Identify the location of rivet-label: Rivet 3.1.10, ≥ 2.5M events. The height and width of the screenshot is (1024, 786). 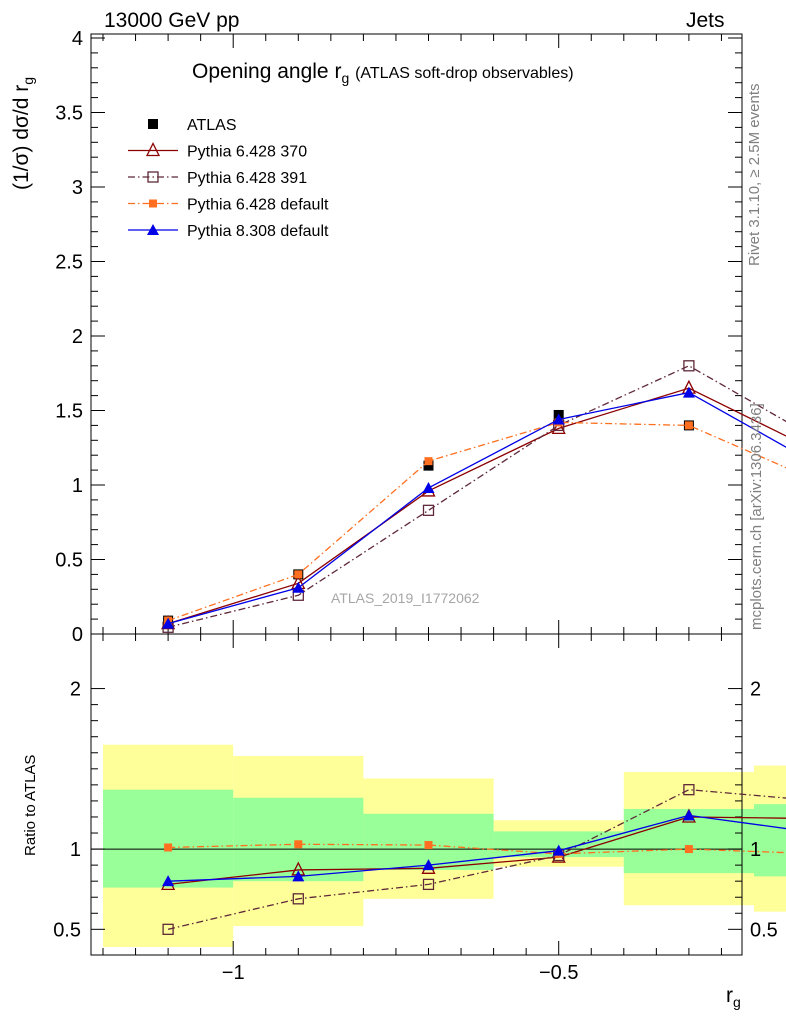
(754, 175).